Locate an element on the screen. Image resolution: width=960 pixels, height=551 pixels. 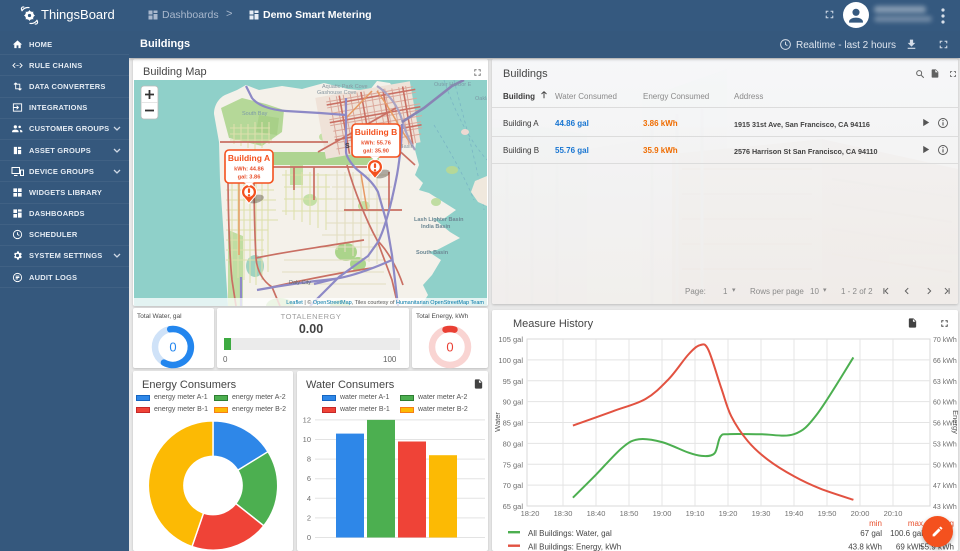
svg-text: Oakla is located at coordinates (481, 99).